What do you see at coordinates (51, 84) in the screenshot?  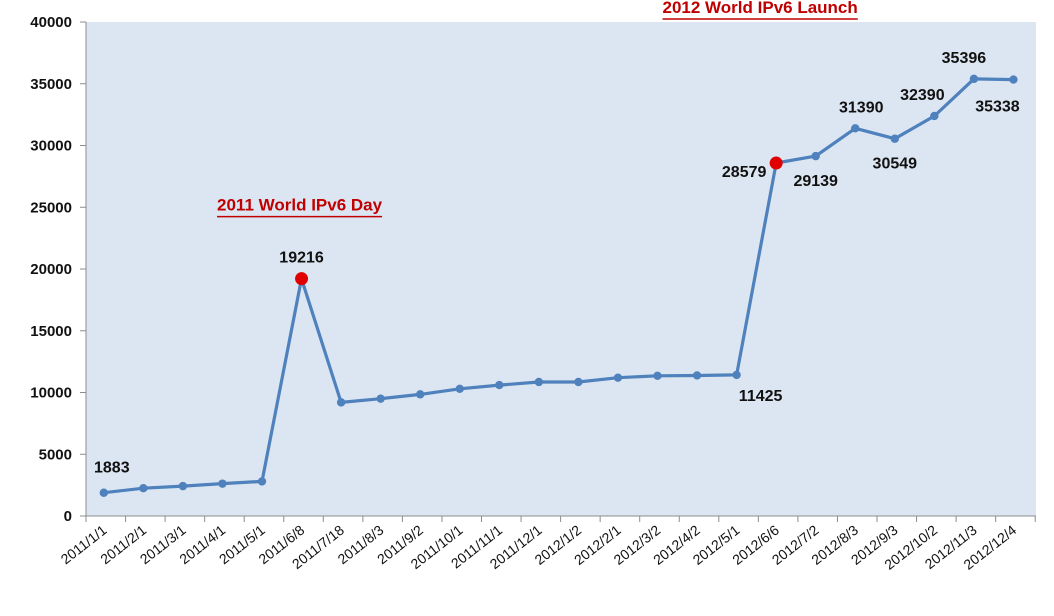 I see `y-tick-label: 35000` at bounding box center [51, 84].